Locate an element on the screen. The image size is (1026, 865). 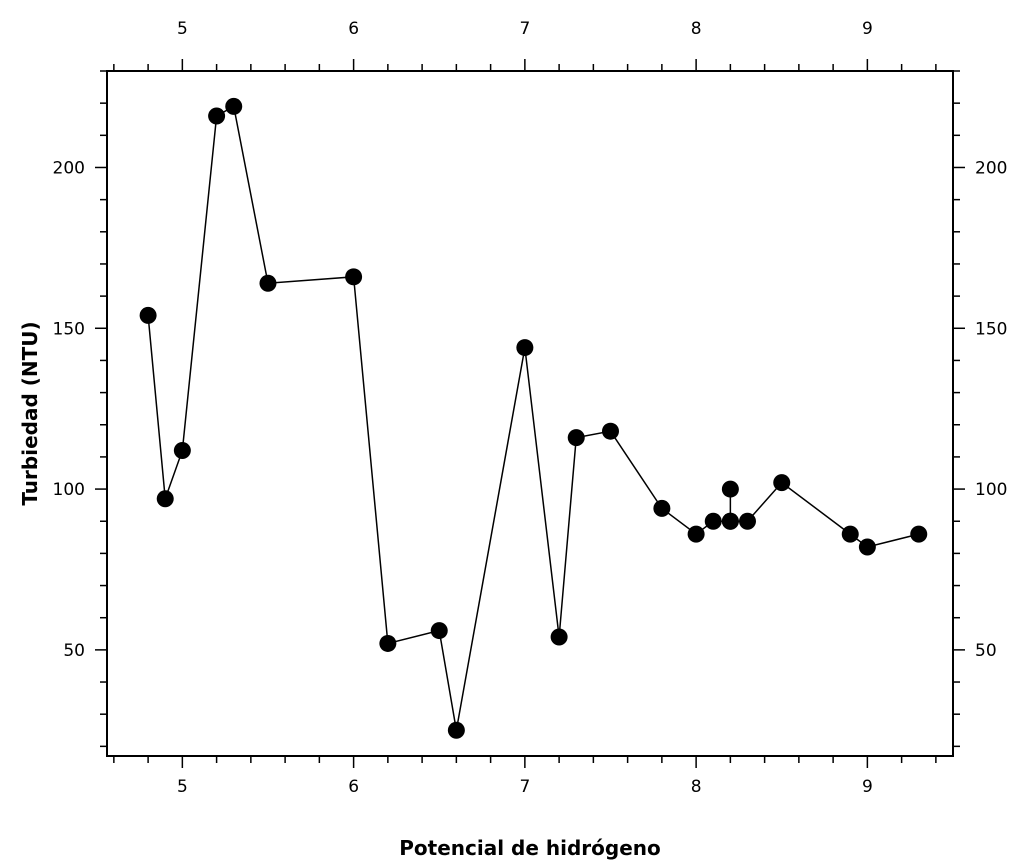
y-tick-label: 150 is located at coordinates (69, 329).